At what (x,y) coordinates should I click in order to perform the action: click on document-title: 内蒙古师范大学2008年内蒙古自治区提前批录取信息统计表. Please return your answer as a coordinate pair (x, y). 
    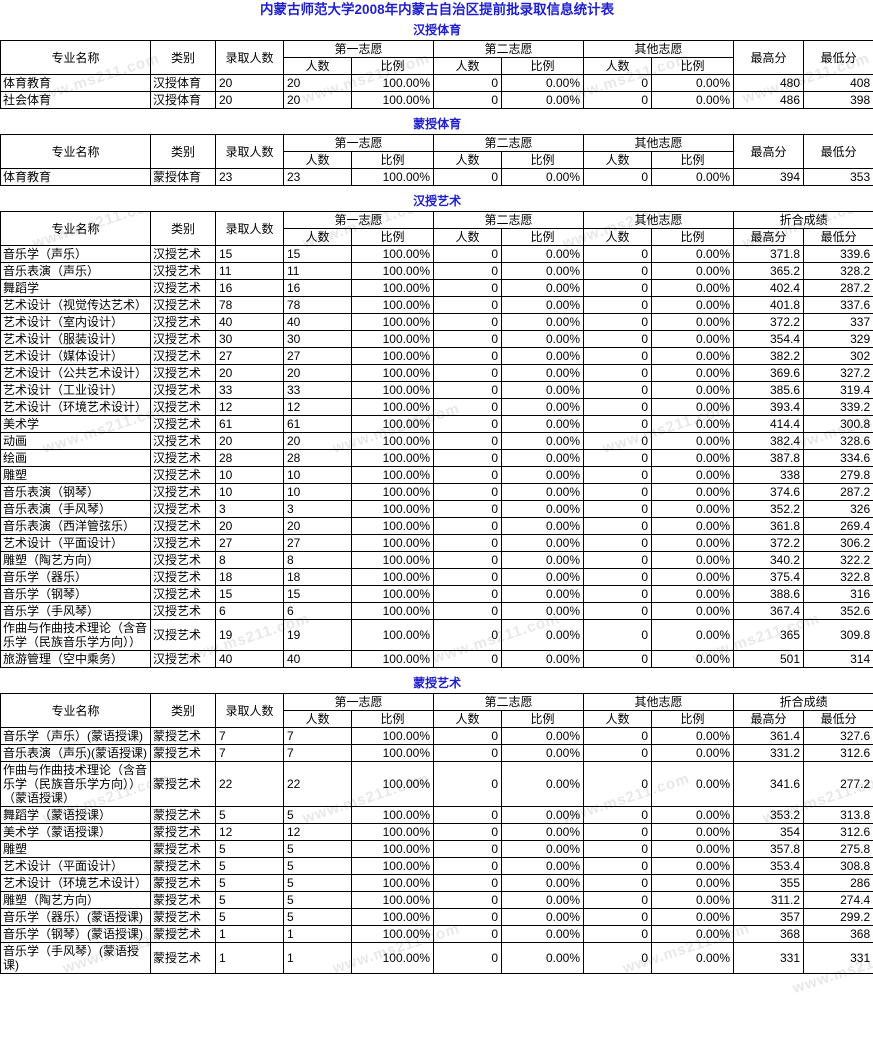
    Looking at the image, I should click on (436, 10).